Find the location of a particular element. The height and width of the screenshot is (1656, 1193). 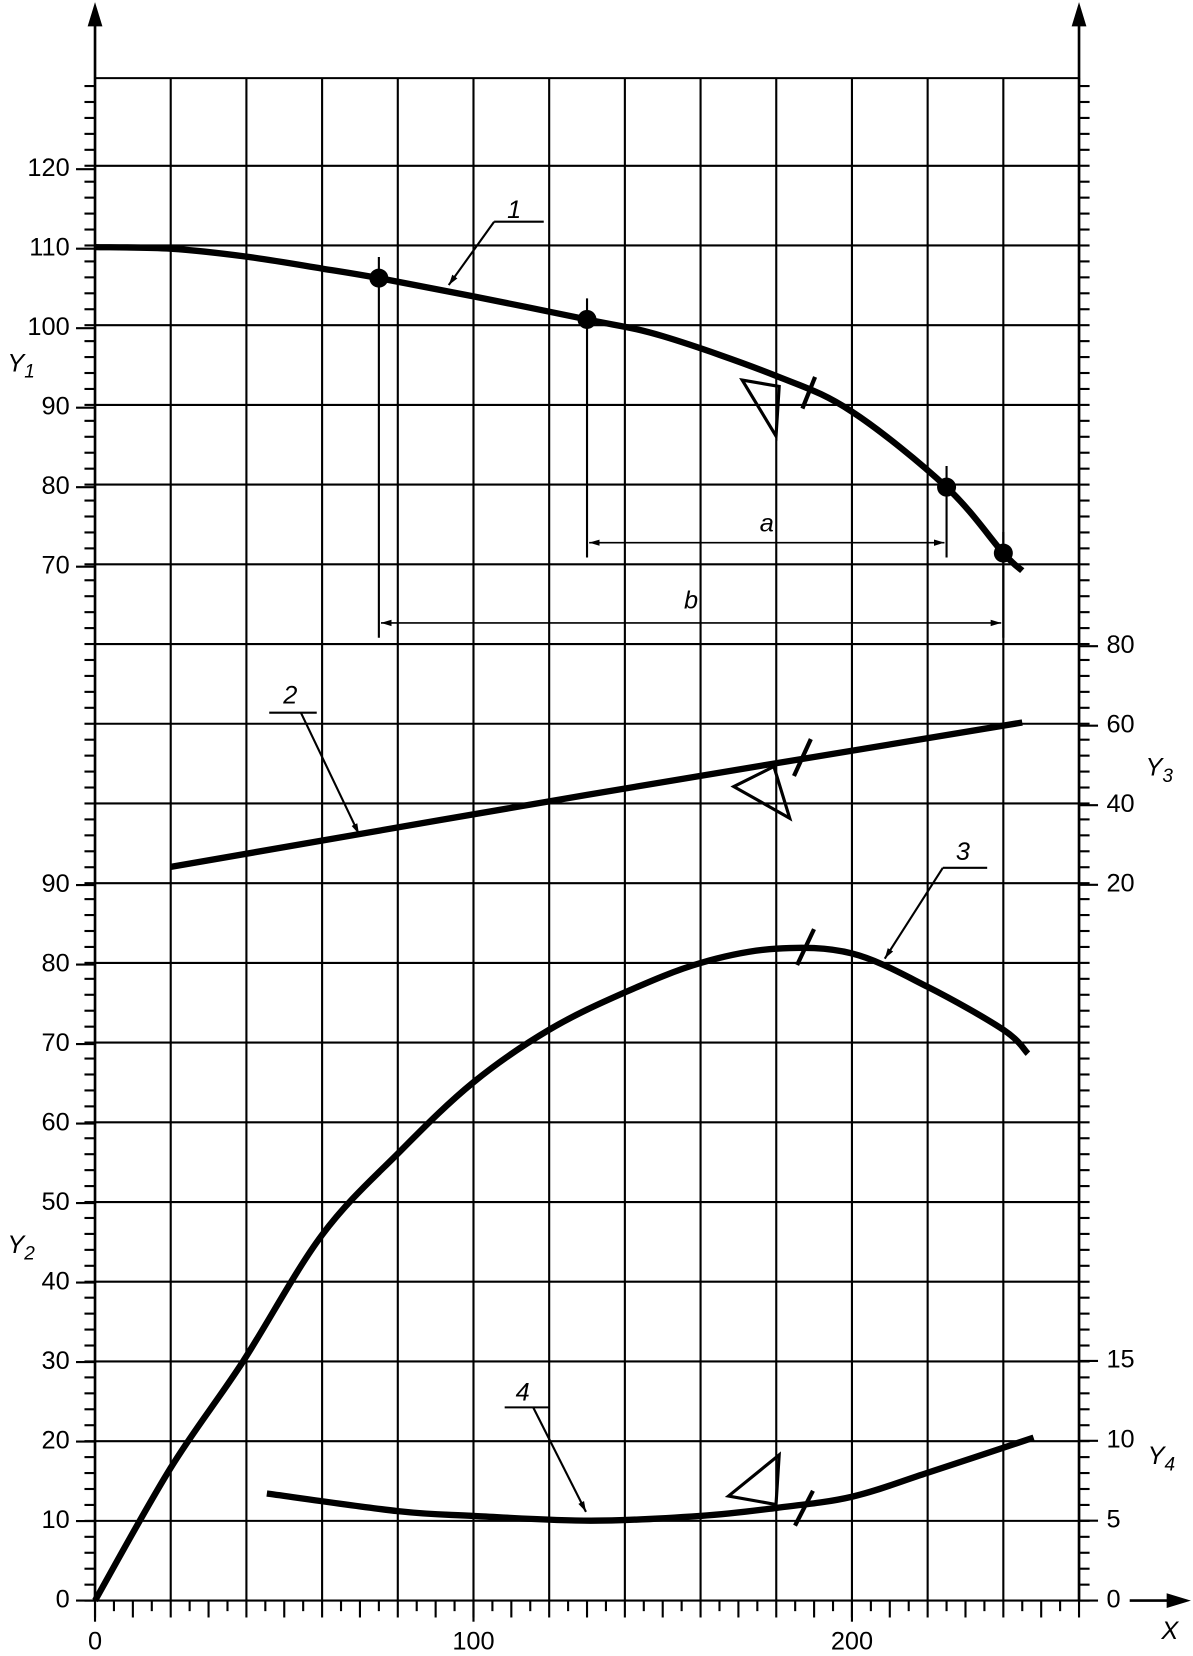

curve-label: 1 is located at coordinates (514, 210).